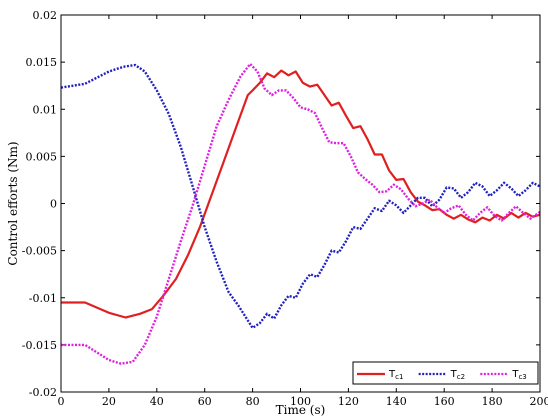 This screenshot has height=419, width=548. I want to click on legend-entry-subscript: c3, so click(522, 377).